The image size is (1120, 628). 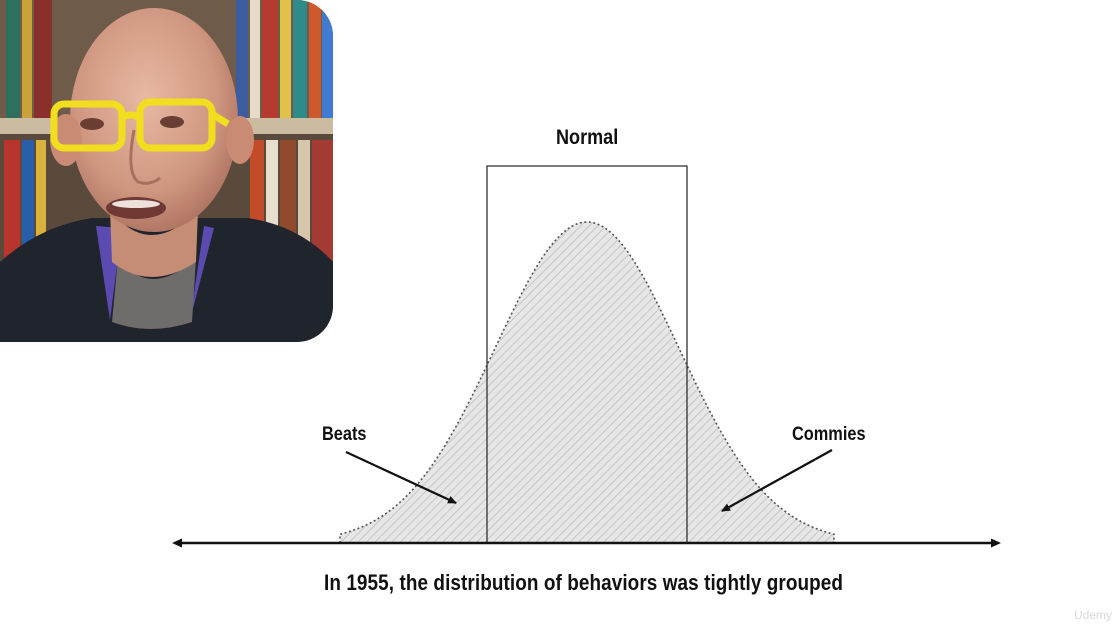 I want to click on beats-label: Beats, so click(x=344, y=434).